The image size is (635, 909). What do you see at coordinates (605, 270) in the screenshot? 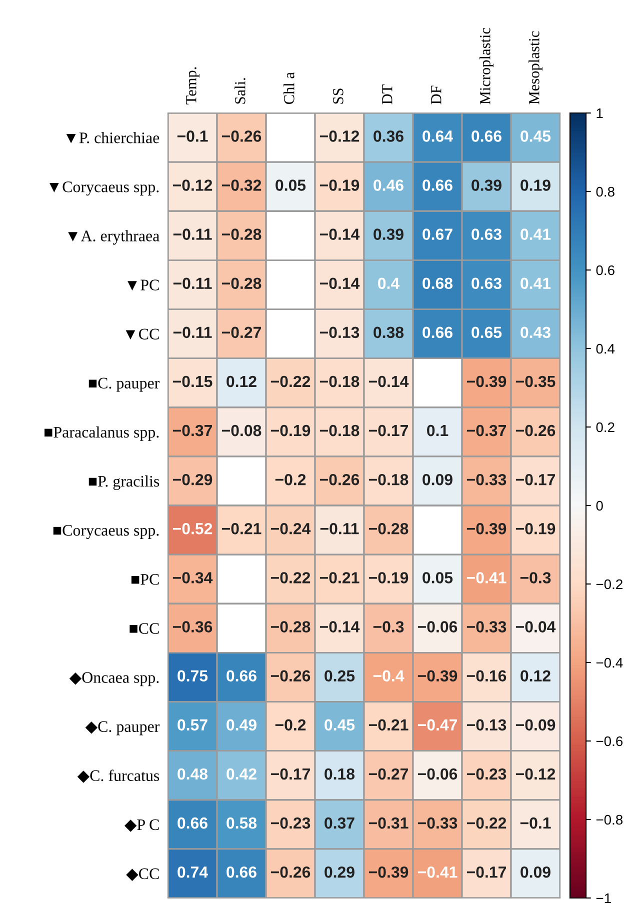
I see `color-bar-label: 0.6` at bounding box center [605, 270].